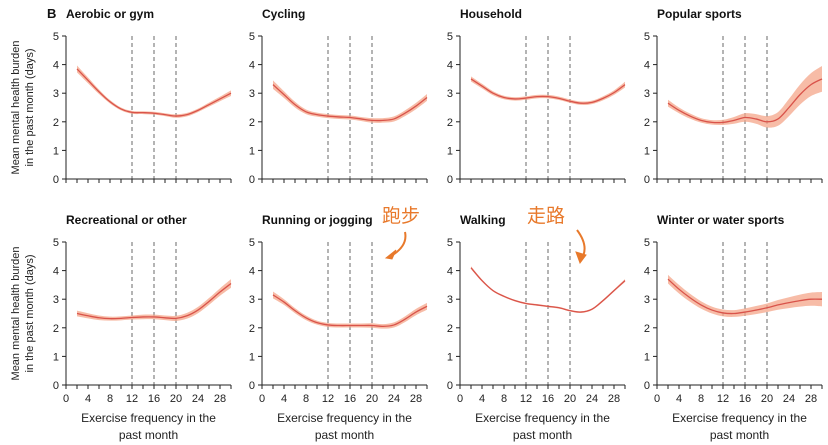 The height and width of the screenshot is (445, 828). I want to click on y-axis-label-line: in the past month (days), so click(30, 107).